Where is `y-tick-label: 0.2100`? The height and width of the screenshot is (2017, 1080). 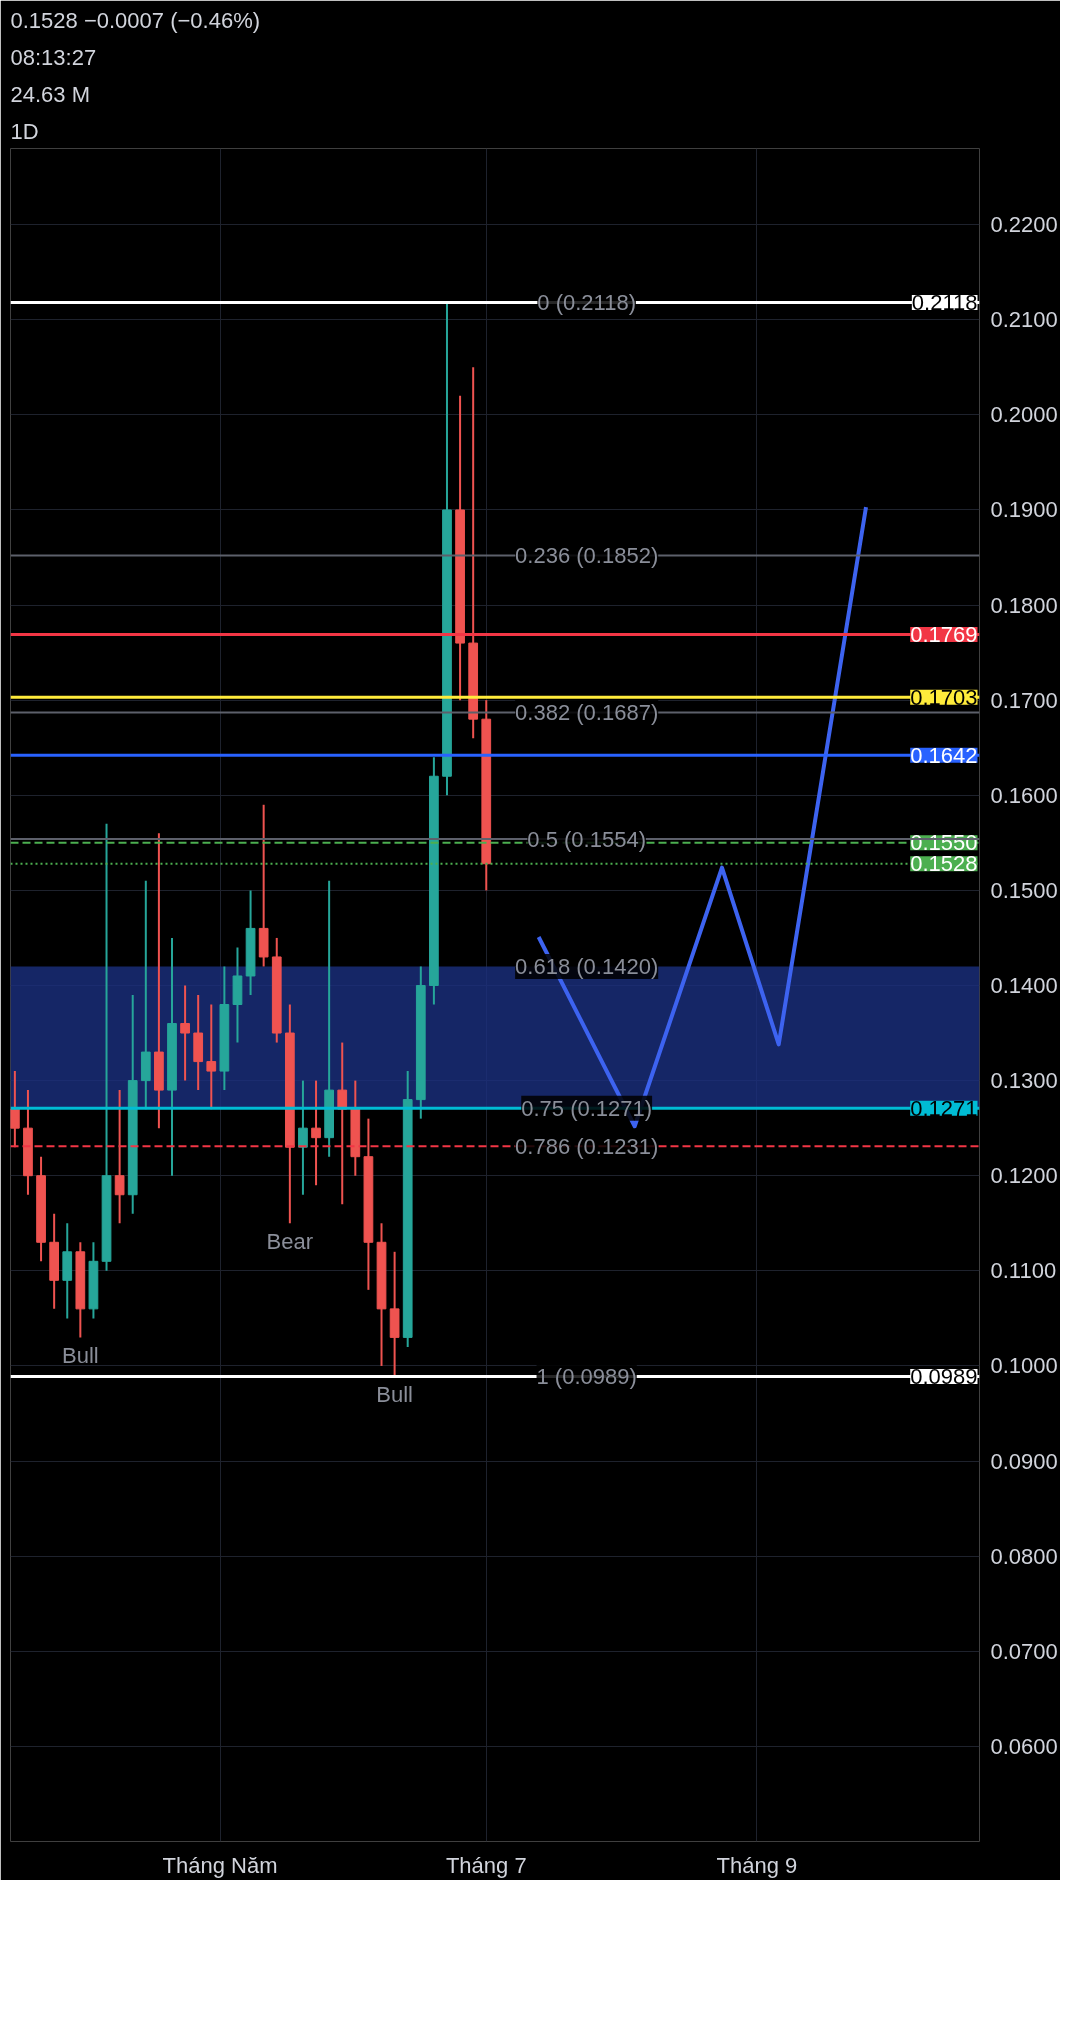 y-tick-label: 0.2100 is located at coordinates (1024, 320).